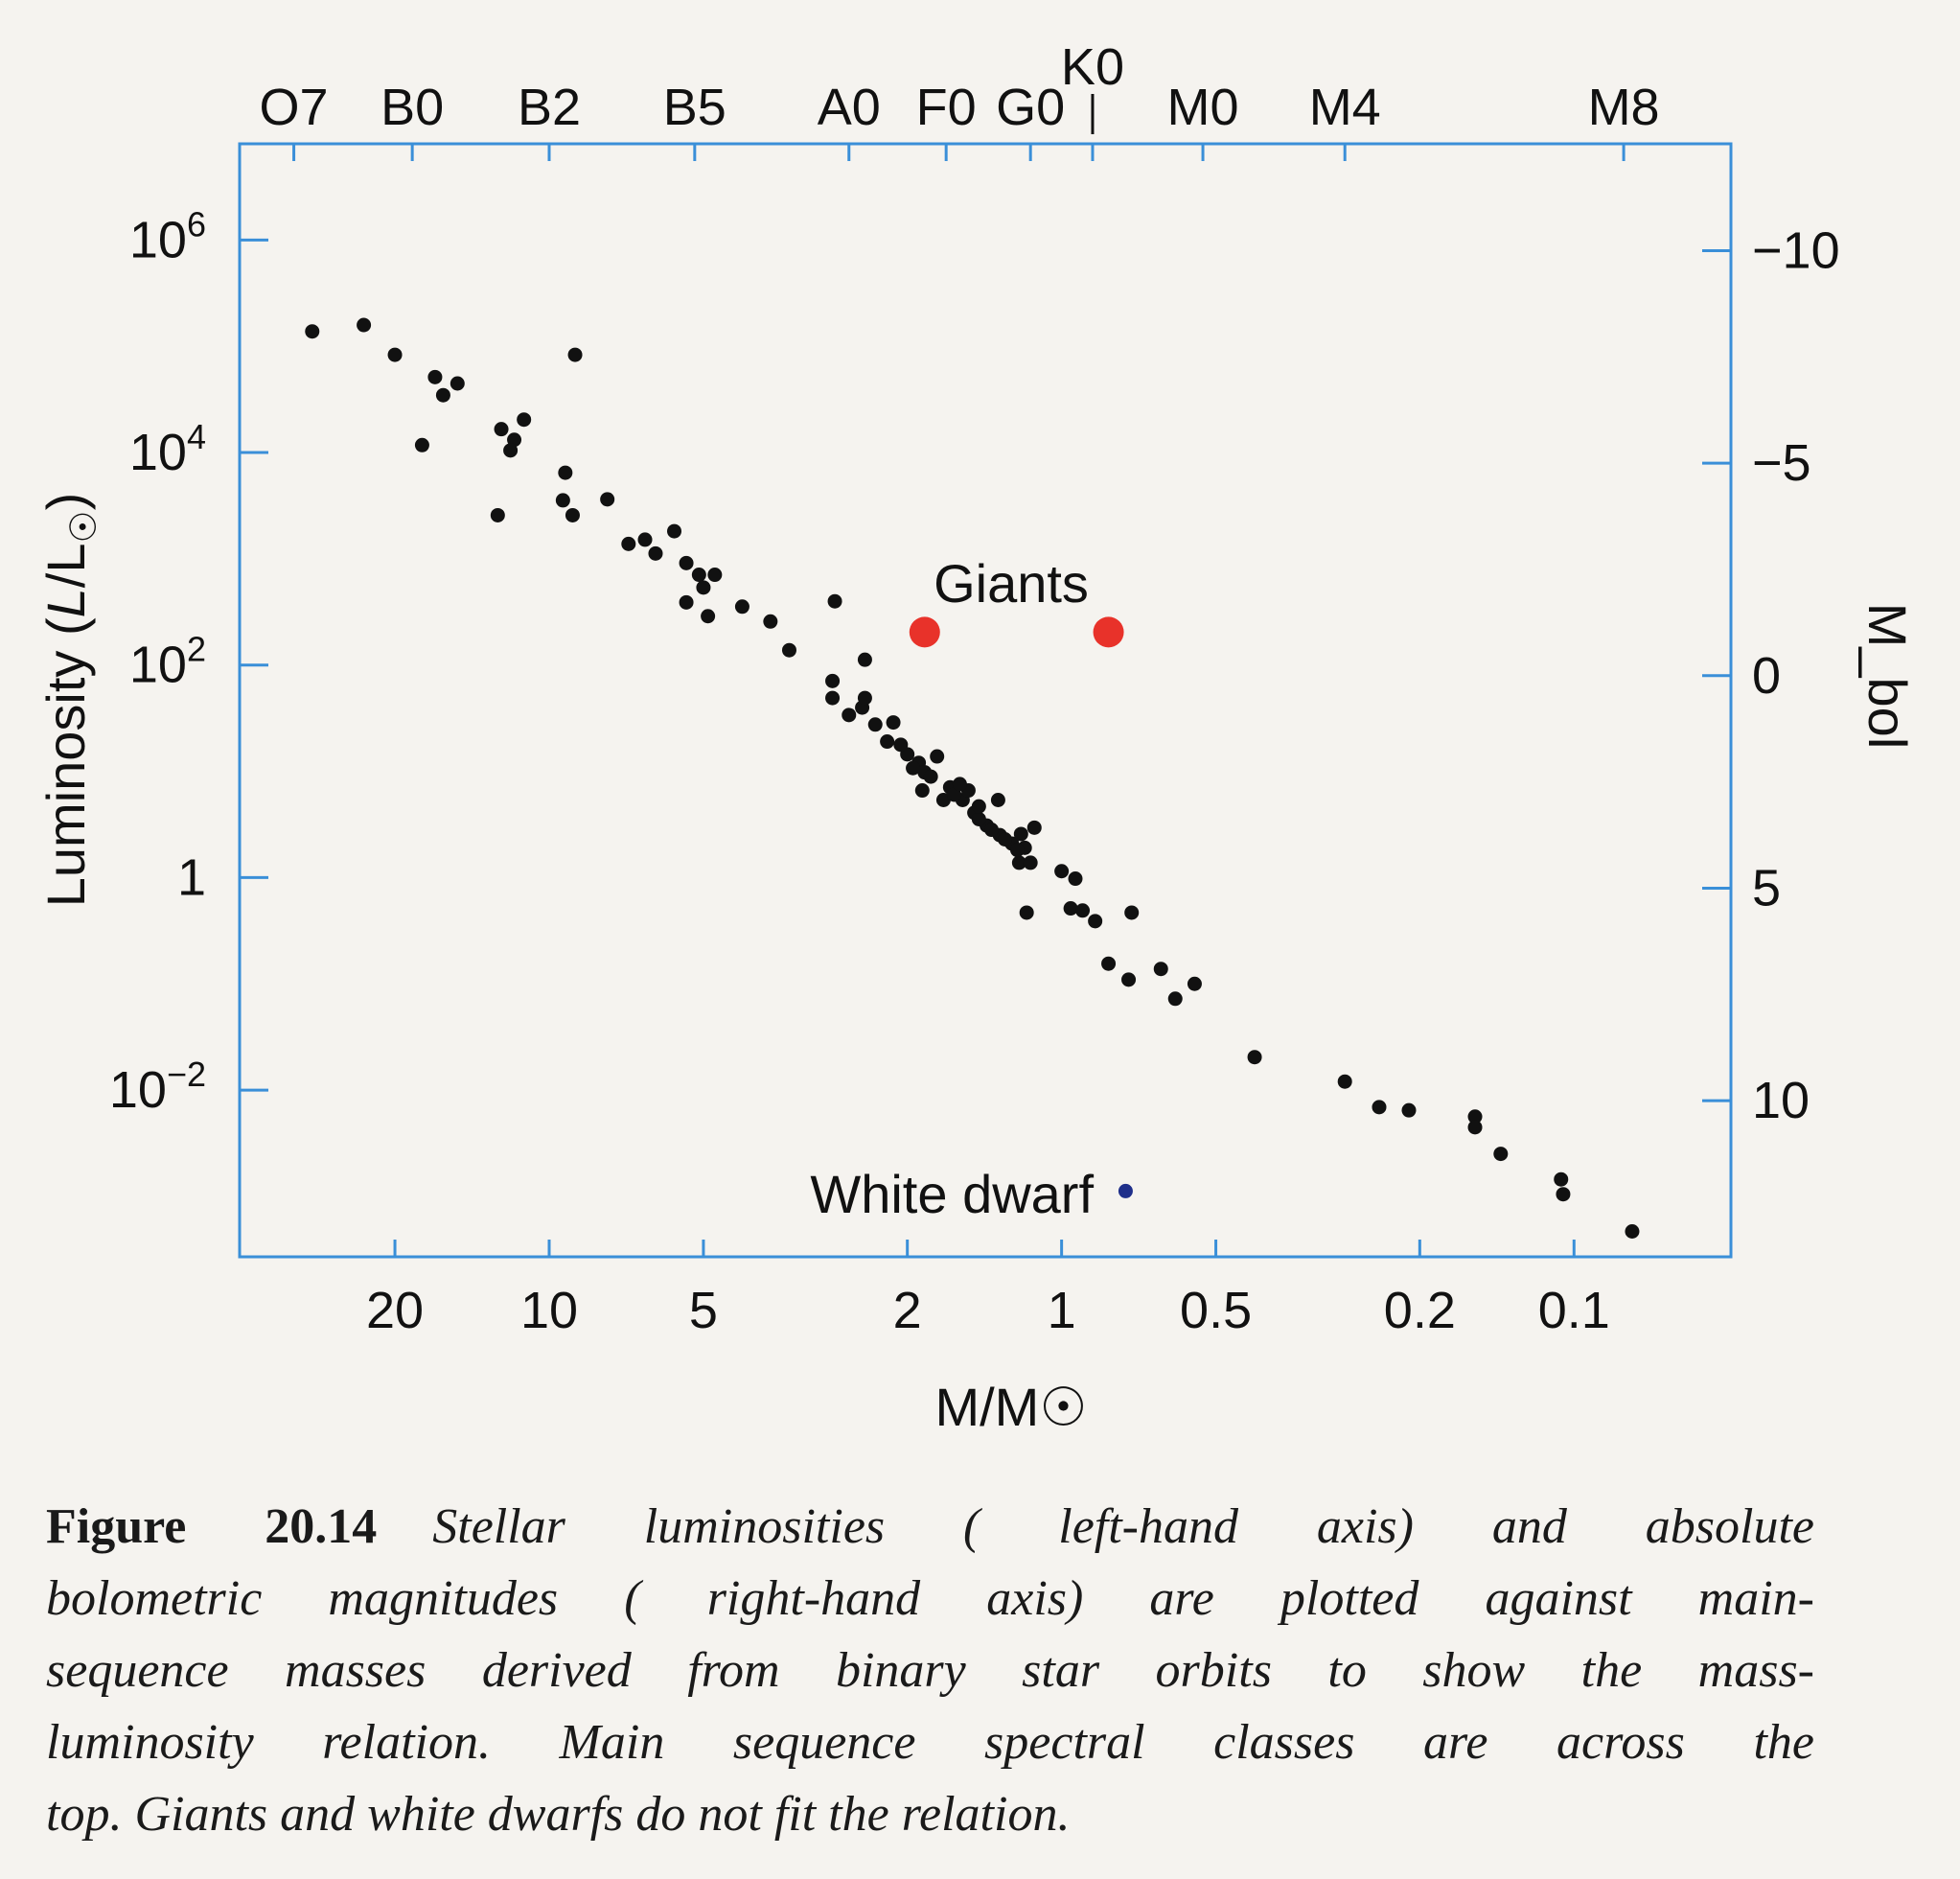  Describe the element at coordinates (167, 449) in the screenshot. I see `y-tick-label: 10⁴` at that location.